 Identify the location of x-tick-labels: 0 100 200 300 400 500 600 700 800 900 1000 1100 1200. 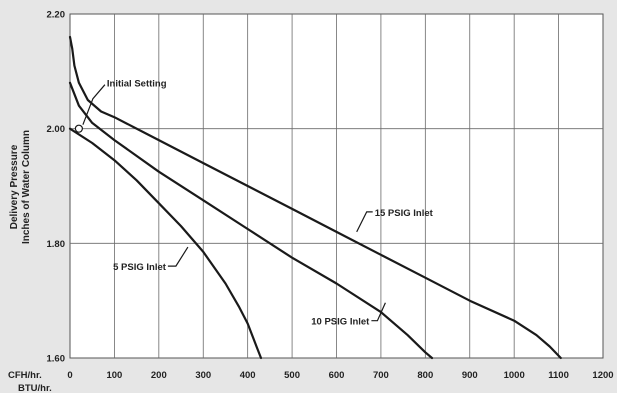
(340, 375).